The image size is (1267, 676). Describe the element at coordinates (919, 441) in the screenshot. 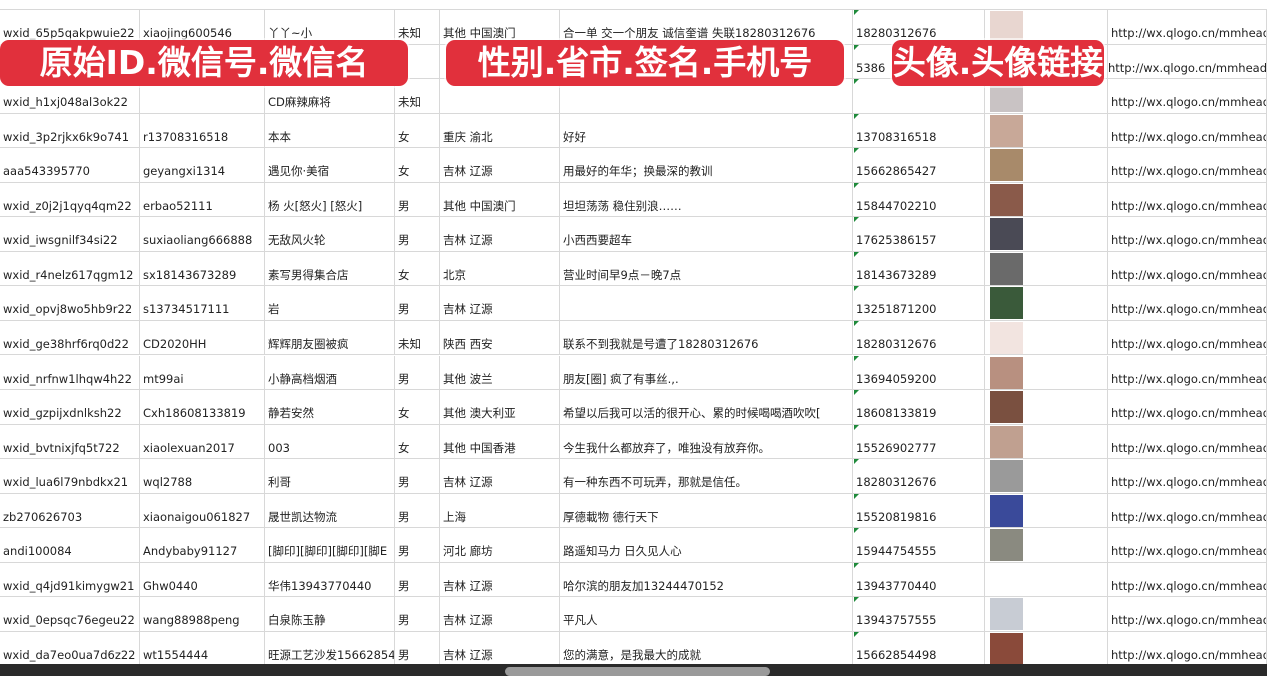

I see `phone-cell: 15526902777` at that location.